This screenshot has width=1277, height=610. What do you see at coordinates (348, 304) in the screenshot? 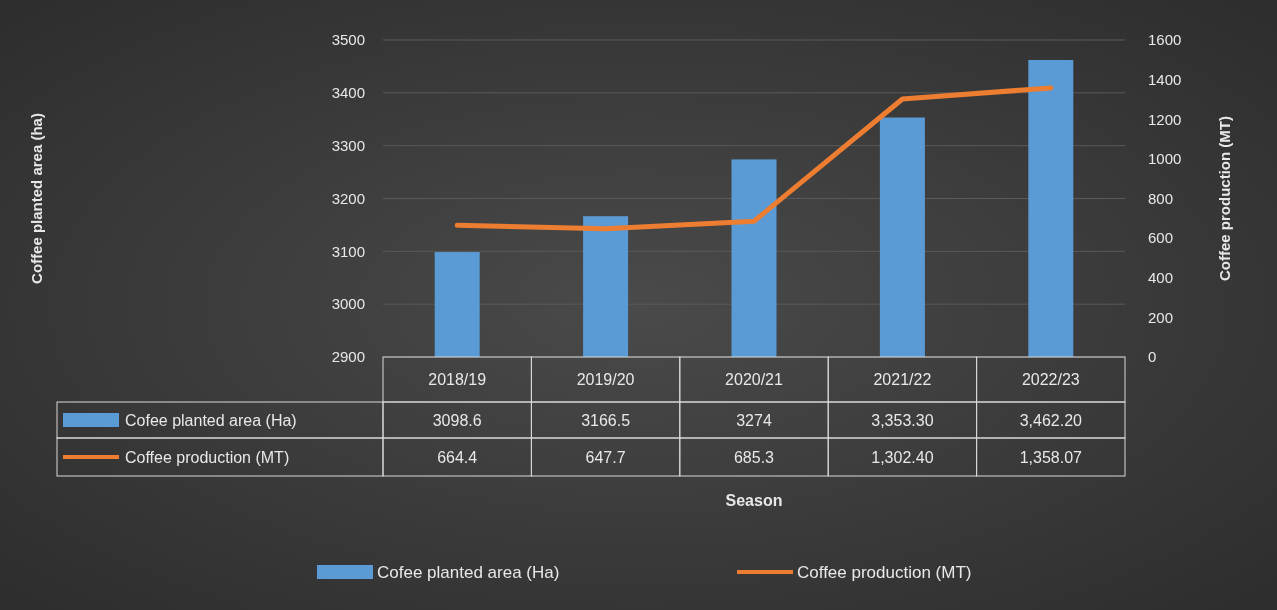
I see `y-tick-label: 3000` at bounding box center [348, 304].